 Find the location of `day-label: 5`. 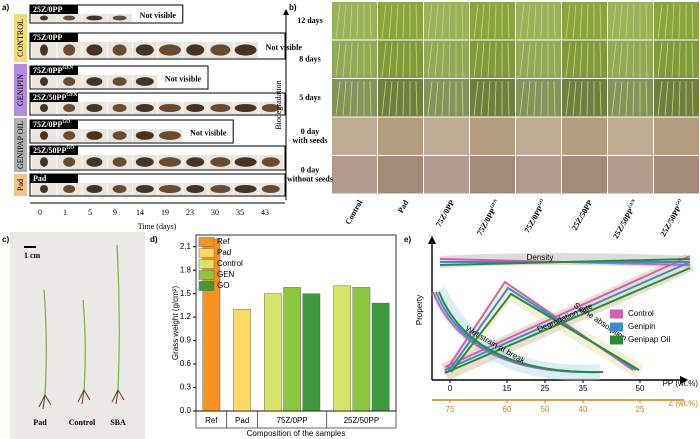

day-label: 5 is located at coordinates (90, 212).